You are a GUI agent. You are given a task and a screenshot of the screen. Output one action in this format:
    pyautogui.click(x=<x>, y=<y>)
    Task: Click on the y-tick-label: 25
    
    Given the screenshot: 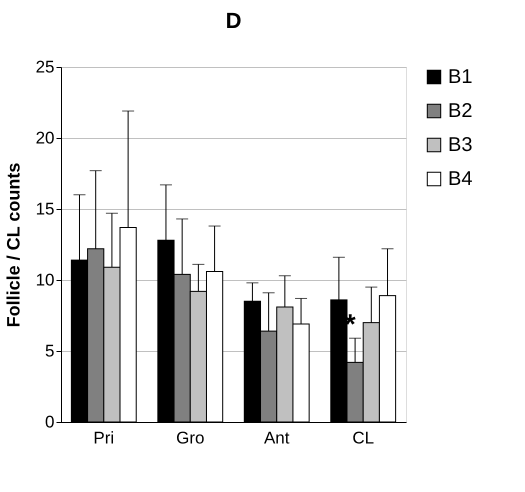 What is the action you would take?
    pyautogui.click(x=45, y=67)
    